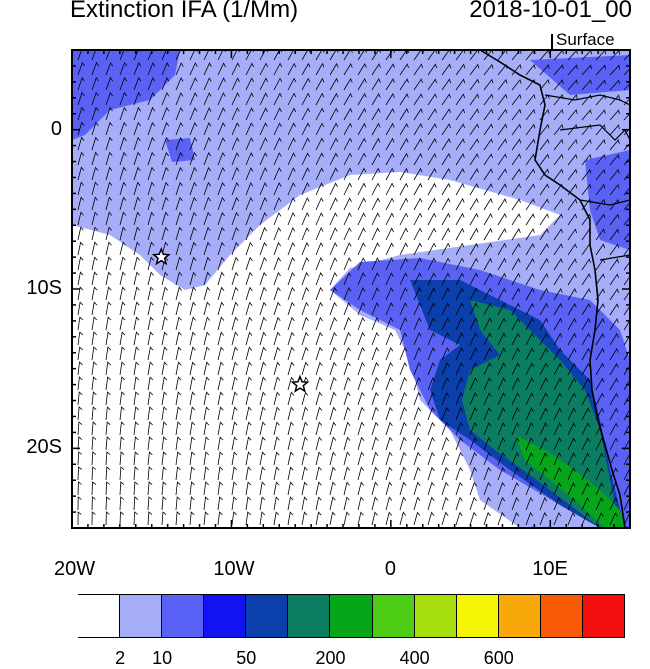 The width and height of the screenshot is (650, 669). I want to click on country-border-north, so click(587, 177).